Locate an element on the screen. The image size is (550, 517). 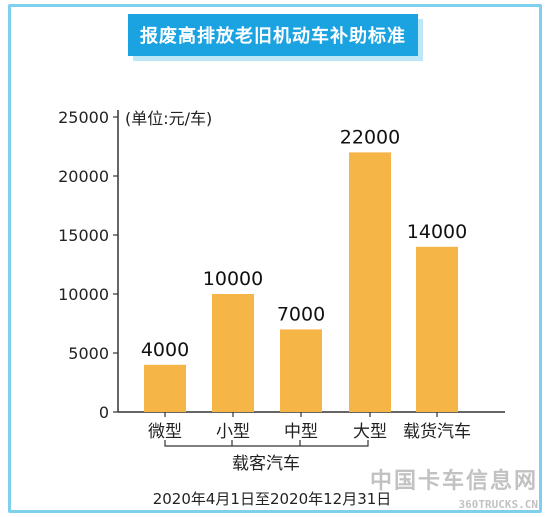
unit-label: (单位:元/车) is located at coordinates (168, 118).